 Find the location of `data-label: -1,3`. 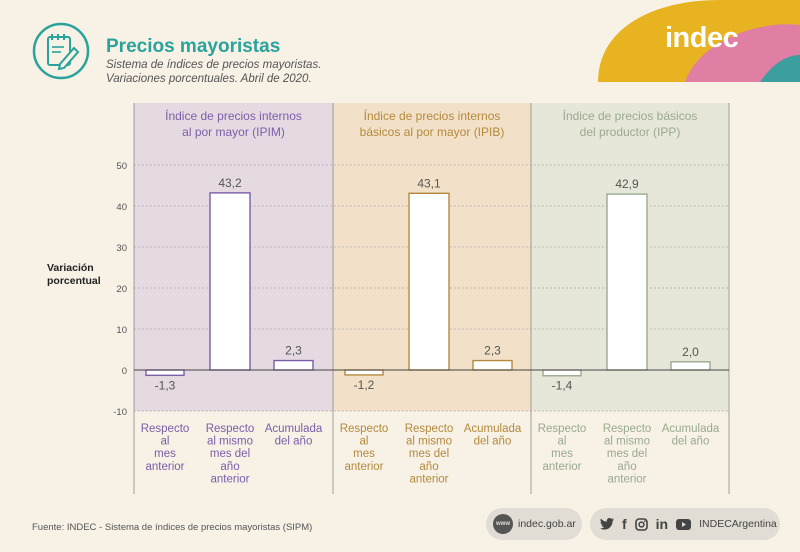

data-label: -1,3 is located at coordinates (165, 385).